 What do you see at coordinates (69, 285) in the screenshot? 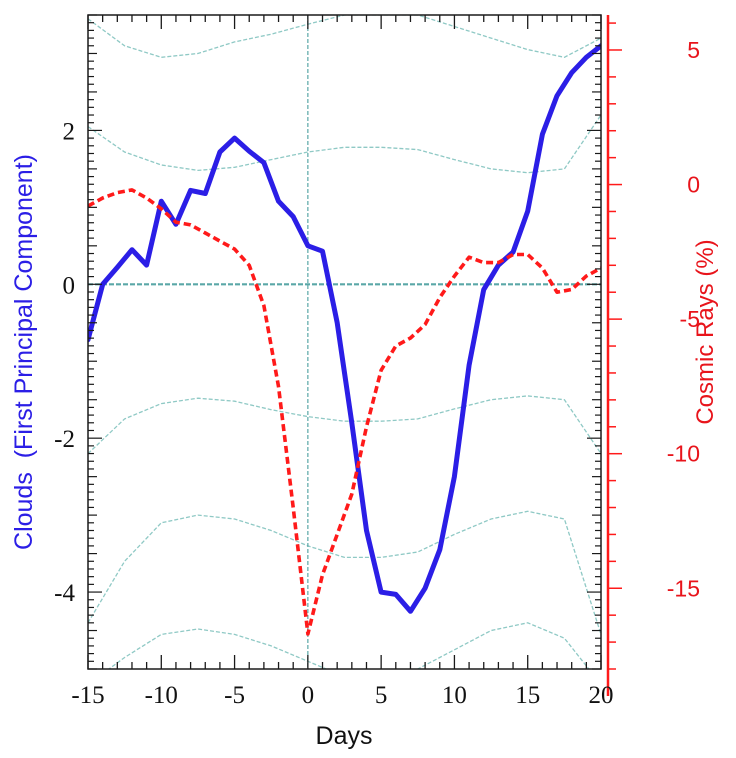
I see `y-tick-label-left: 0` at bounding box center [69, 285].